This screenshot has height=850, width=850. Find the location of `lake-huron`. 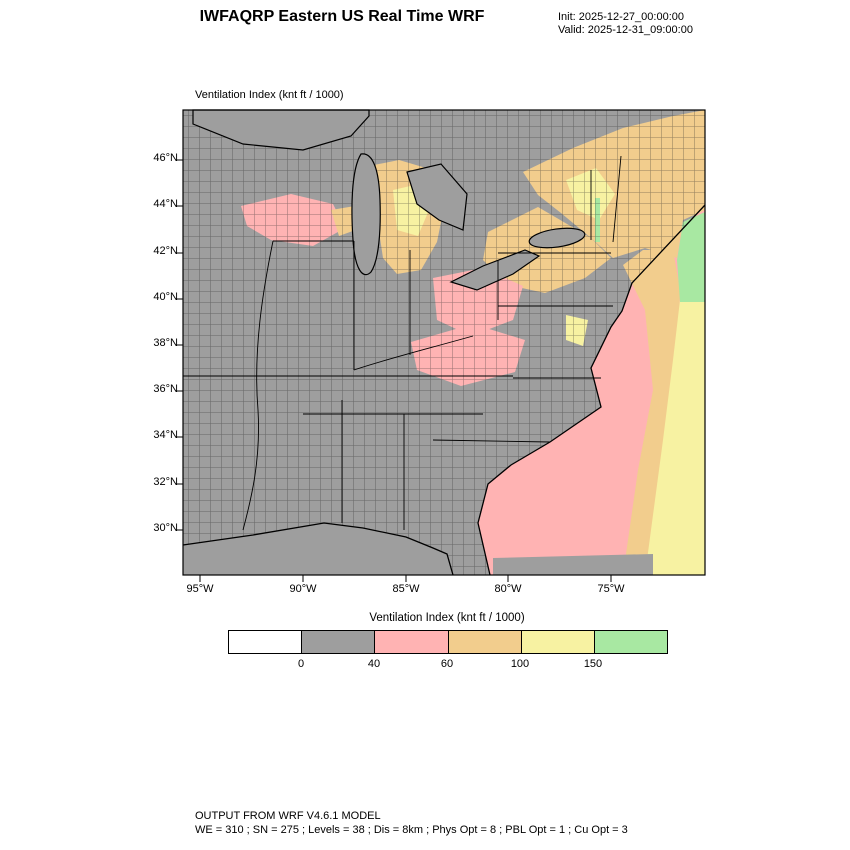

lake-huron is located at coordinates (437, 197).